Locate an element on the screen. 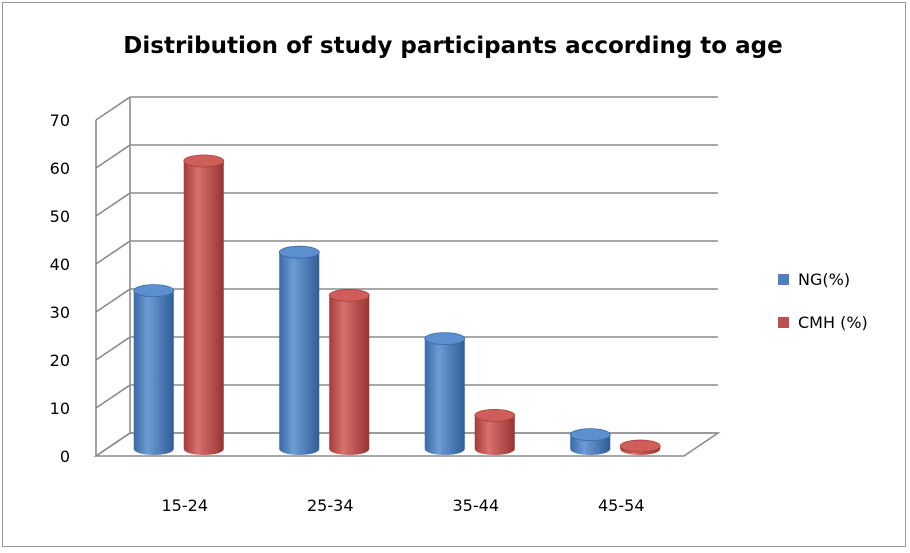 Image resolution: width=910 pixels, height=553 pixels. x-tick-label: 45-54 is located at coordinates (621, 505).